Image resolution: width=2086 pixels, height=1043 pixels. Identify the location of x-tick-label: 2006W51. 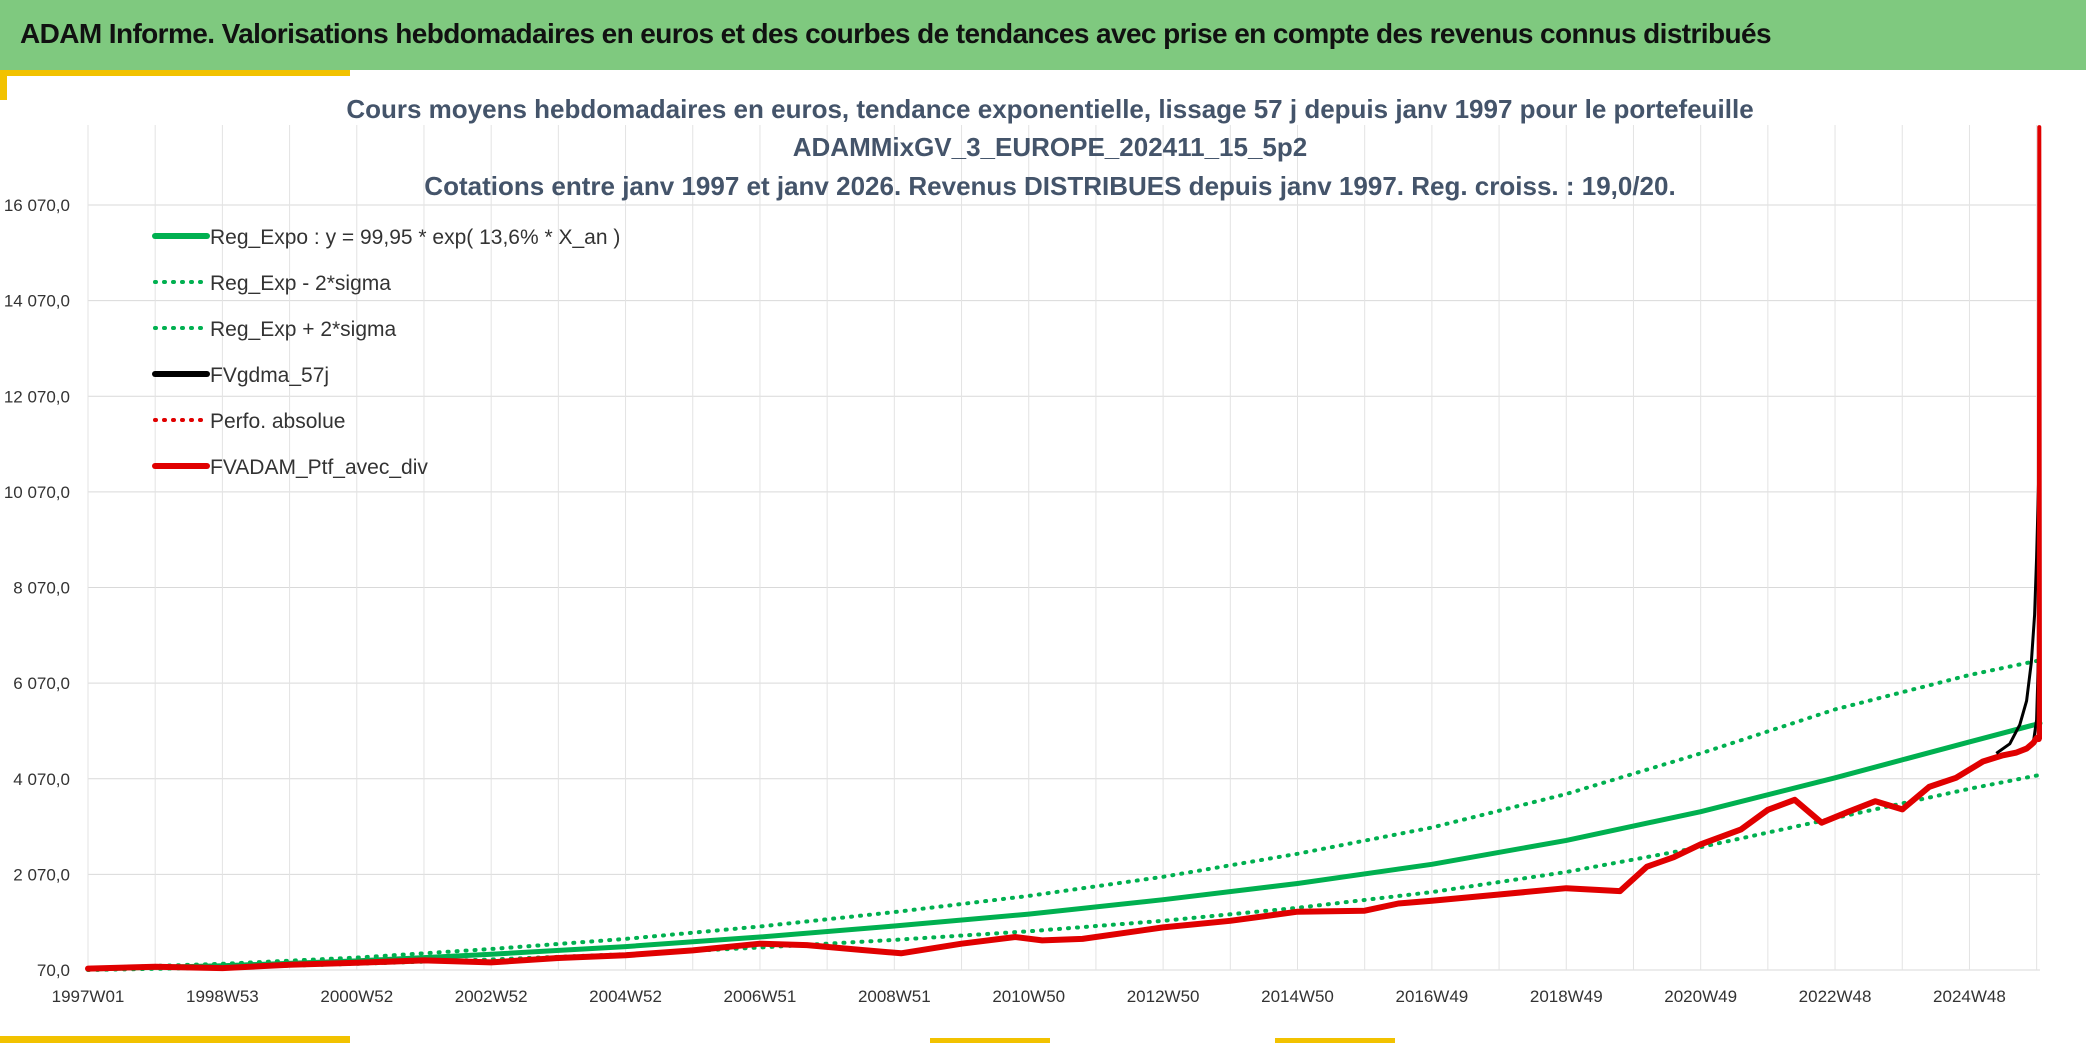
(760, 996).